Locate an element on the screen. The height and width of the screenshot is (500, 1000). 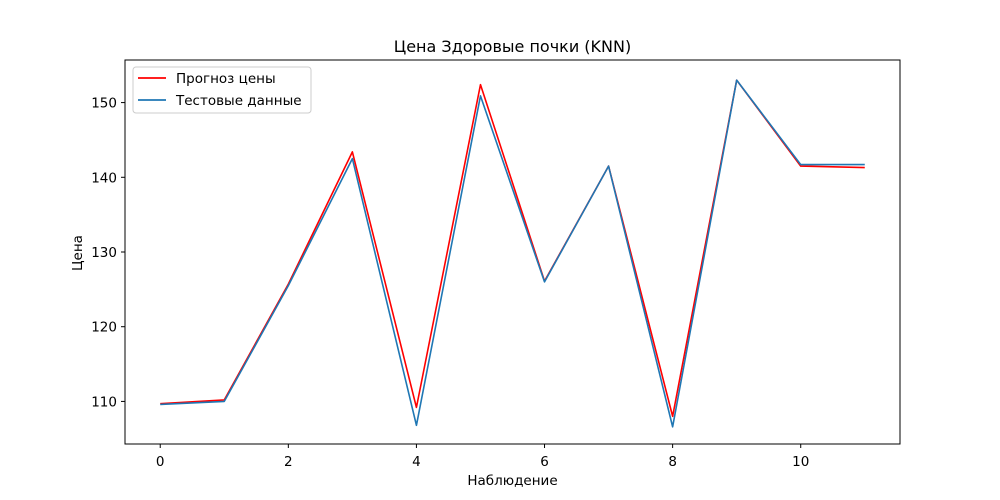
legend-label: Тестовые данные is located at coordinates (238, 101).